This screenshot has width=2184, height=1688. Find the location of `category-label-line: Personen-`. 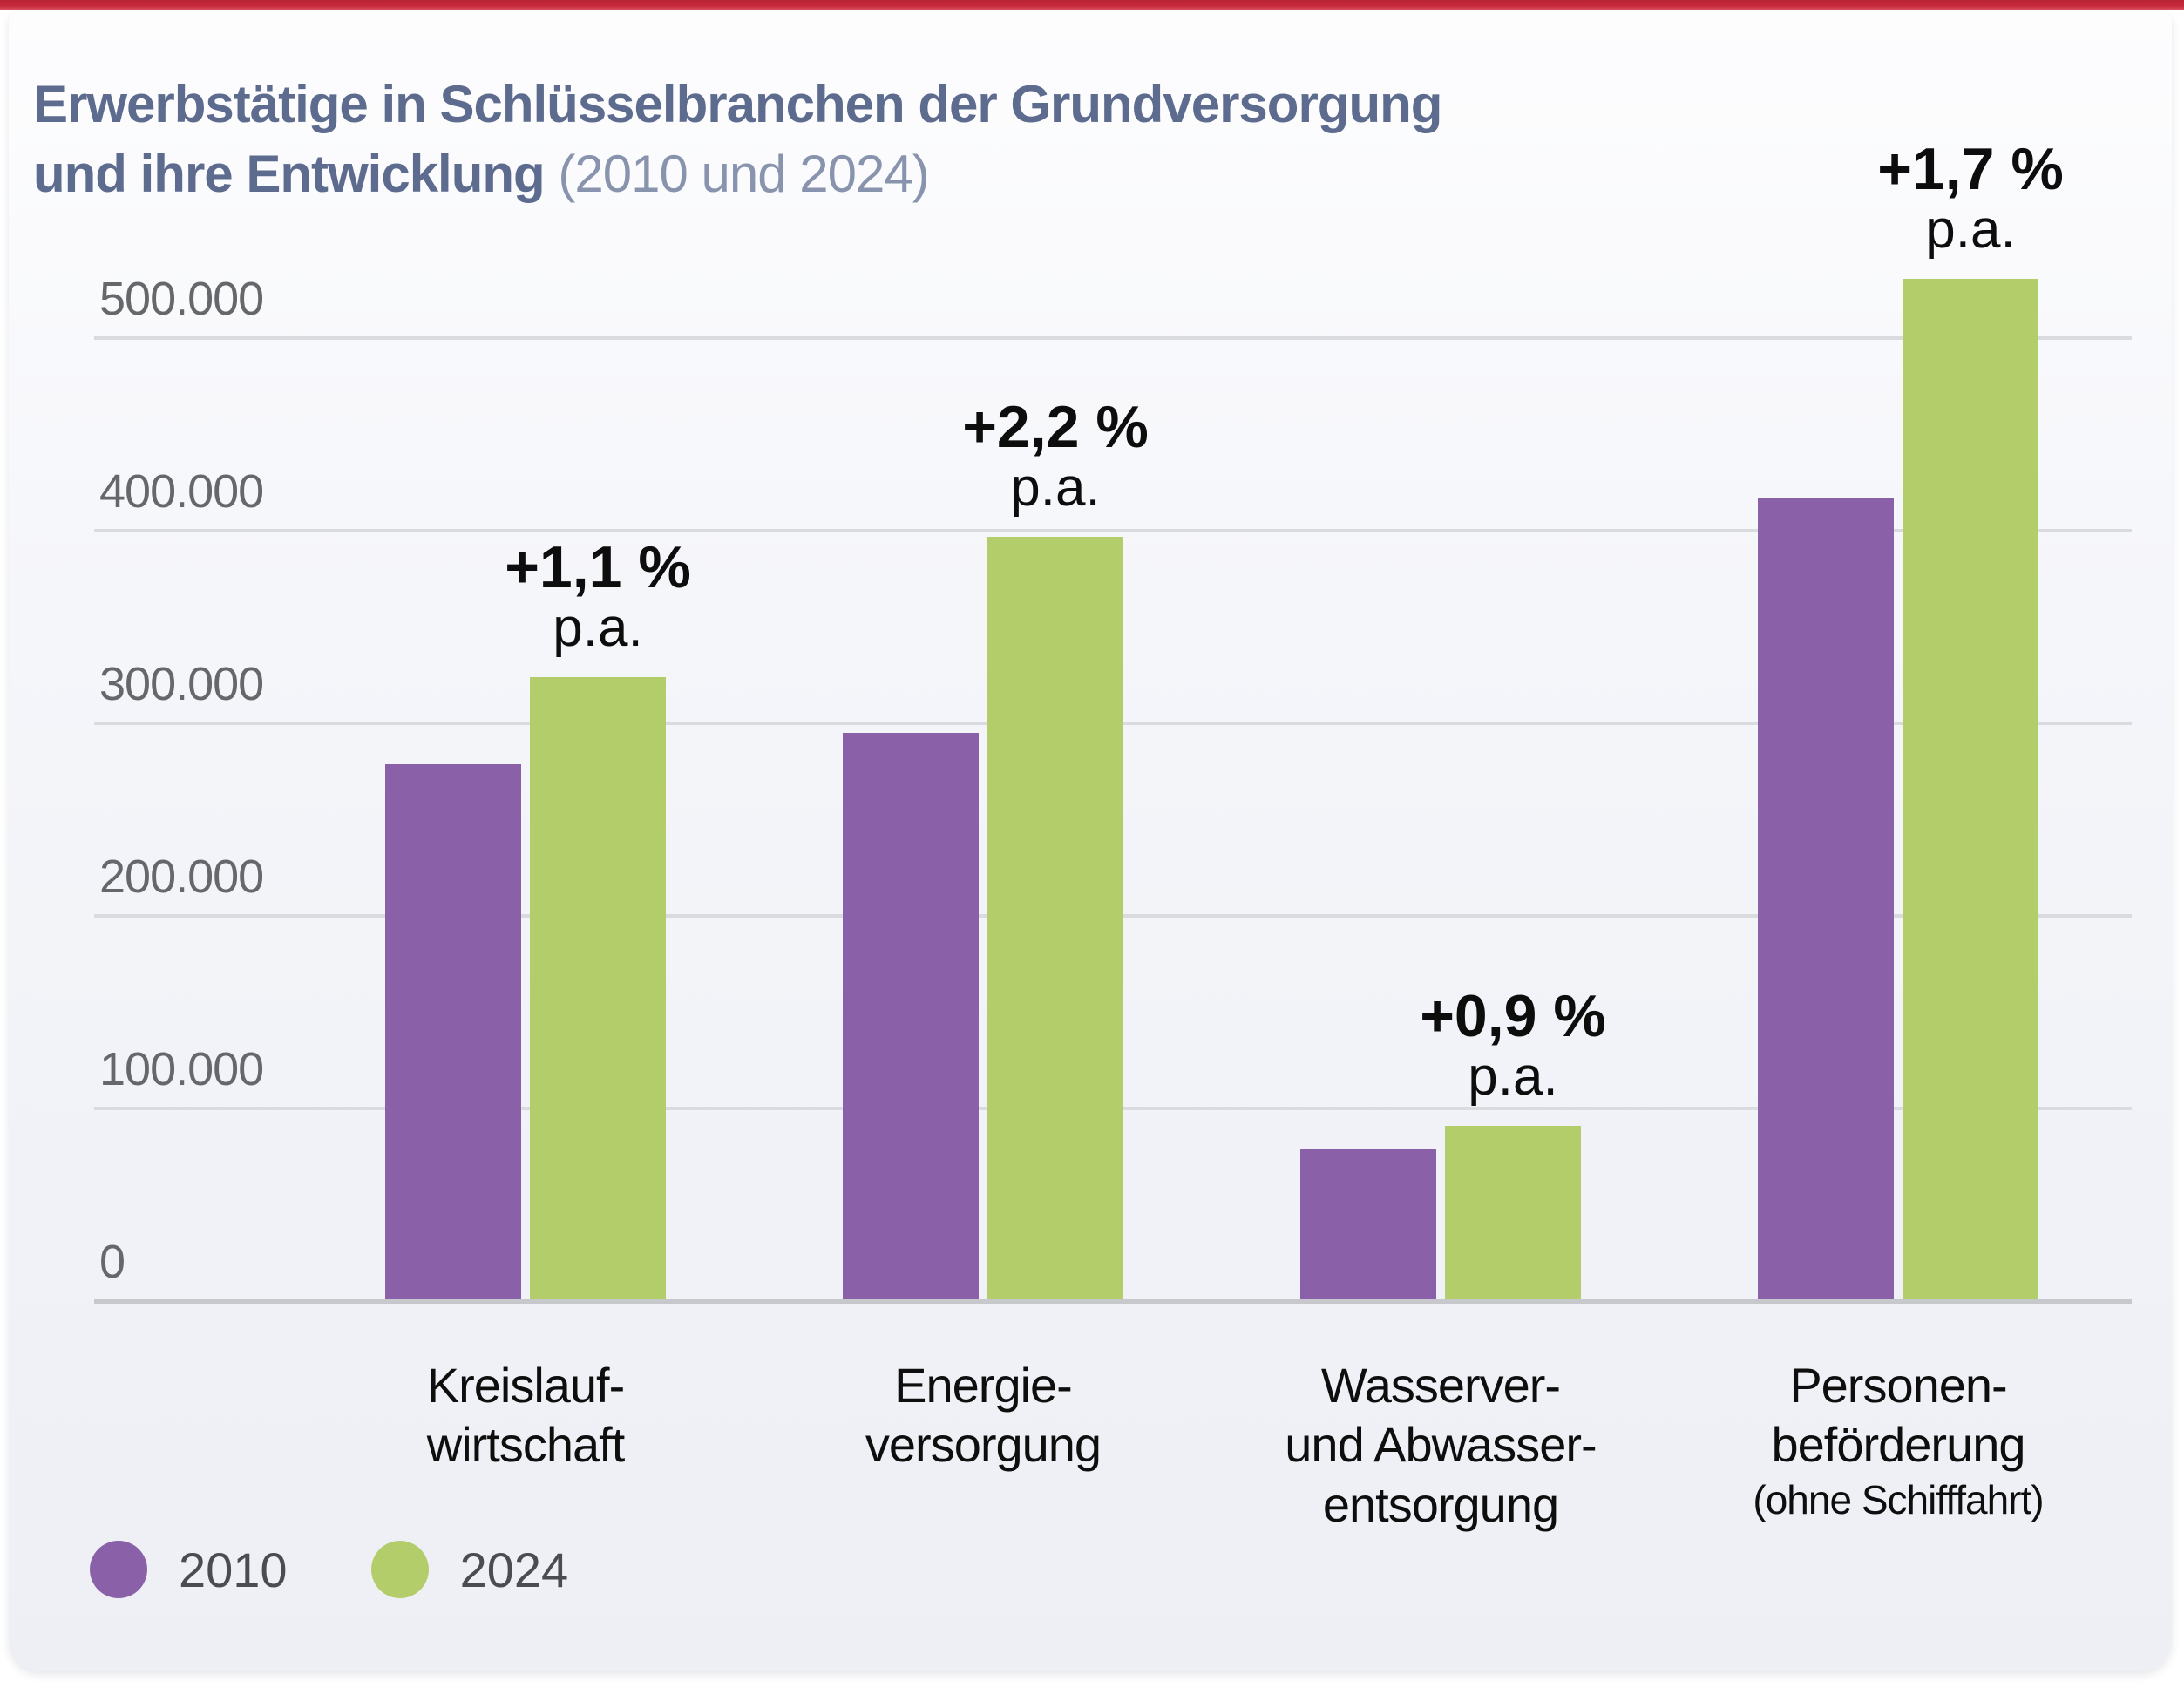

category-label-line: Personen- is located at coordinates (1898, 1386).